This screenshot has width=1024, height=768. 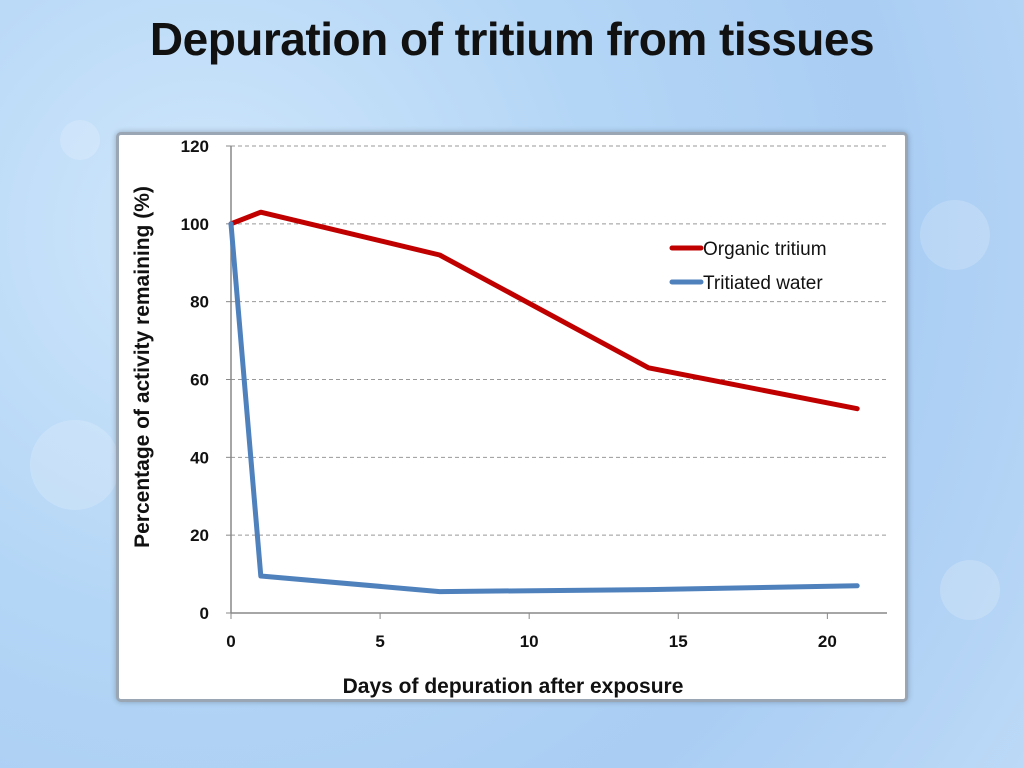 I want to click on y-tick-label: 100, so click(x=195, y=224).